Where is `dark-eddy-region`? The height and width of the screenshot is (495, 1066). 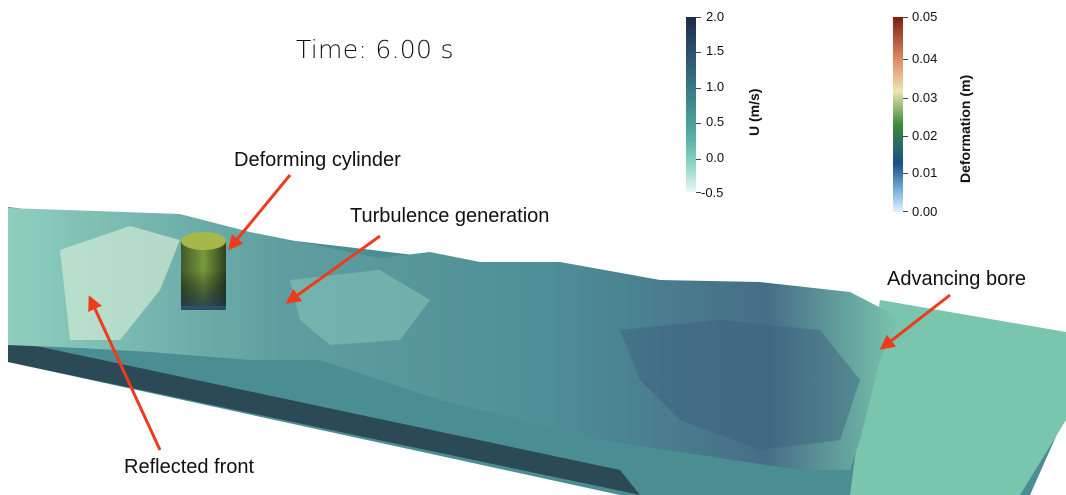
dark-eddy-region is located at coordinates (740, 385).